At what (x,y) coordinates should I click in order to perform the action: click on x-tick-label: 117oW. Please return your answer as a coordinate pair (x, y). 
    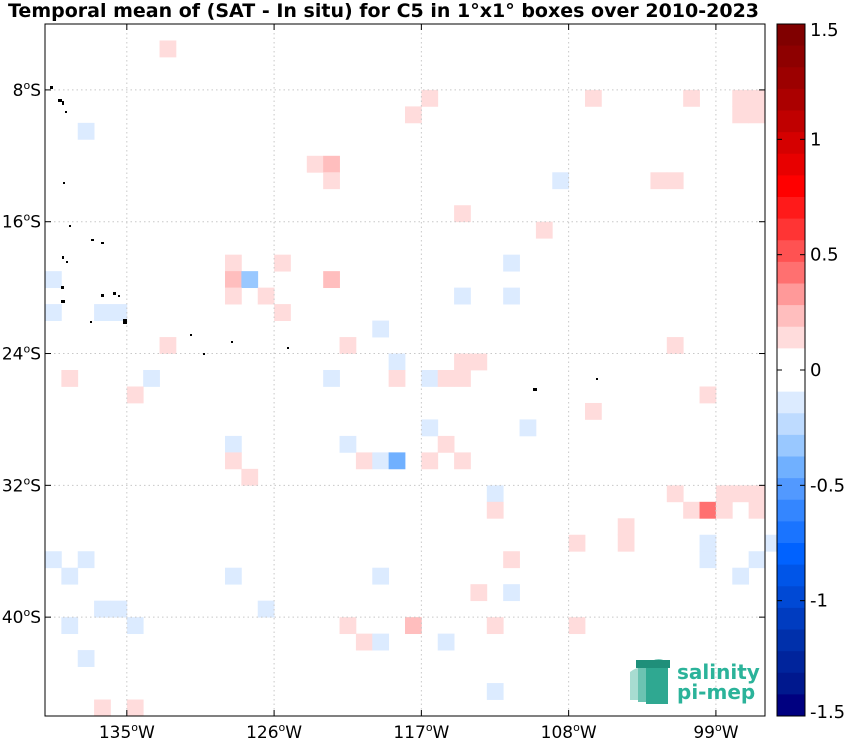
    Looking at the image, I should click on (421, 730).